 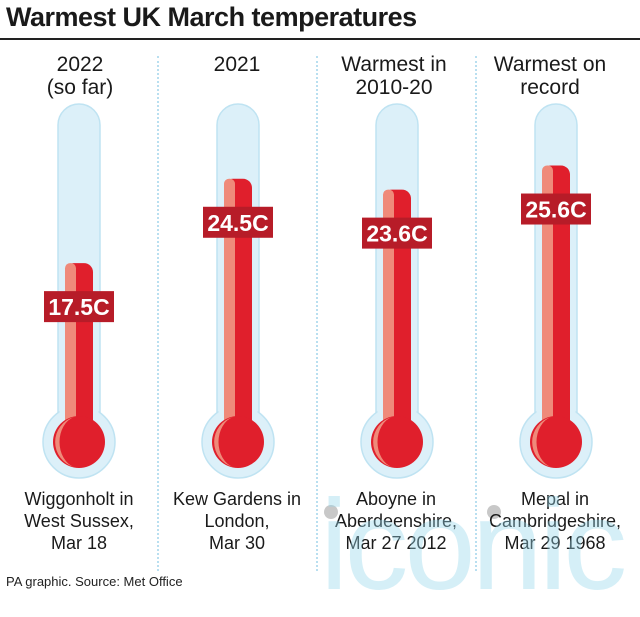 I want to click on column-heading: Warmest on record, so click(x=550, y=76).